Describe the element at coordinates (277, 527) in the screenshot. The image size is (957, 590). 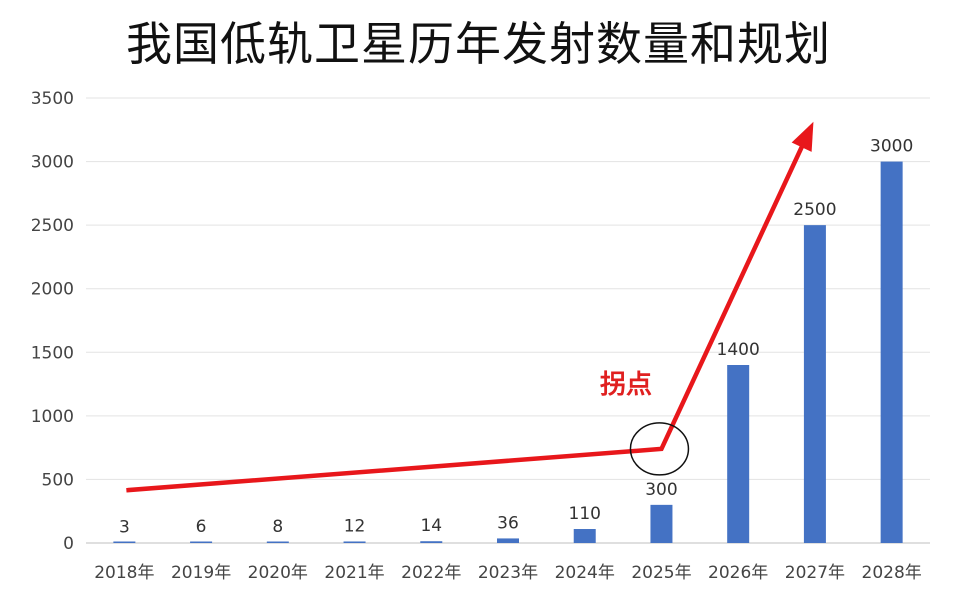
I see `data-label: 8` at that location.